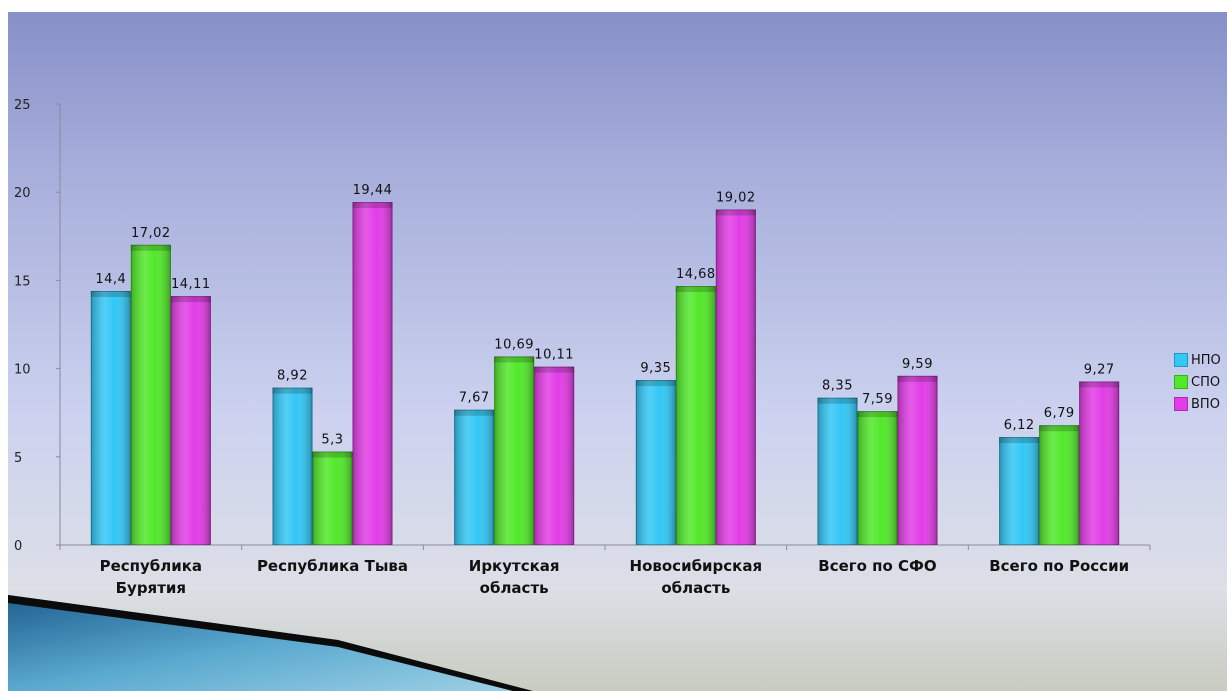 The image size is (1227, 691). I want to click on x-category-label: Всего по России, so click(1059, 566).